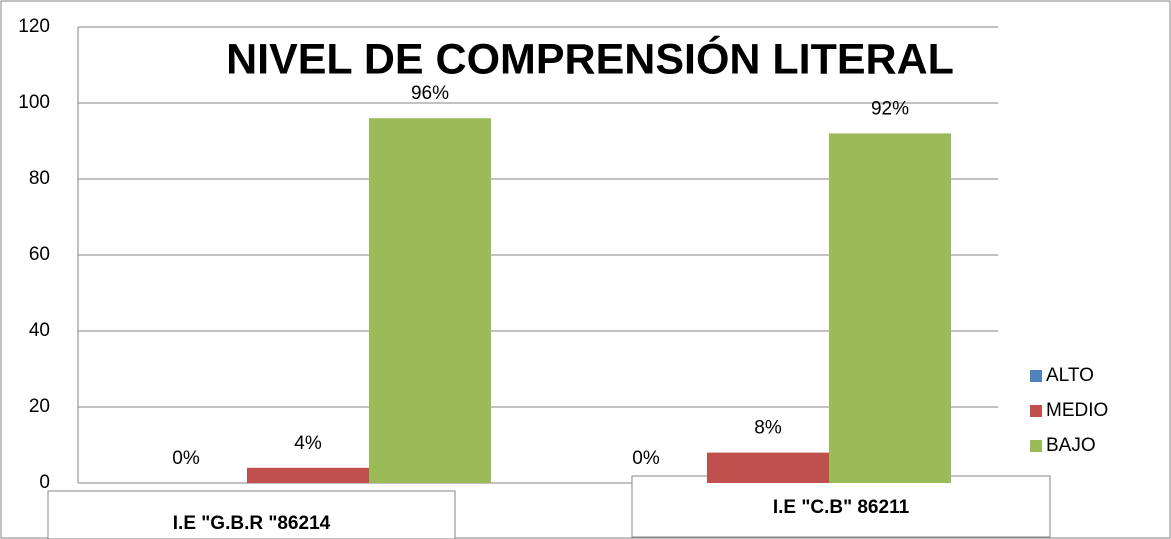 The height and width of the screenshot is (539, 1171). I want to click on legend-label: MEDIO, so click(1077, 410).